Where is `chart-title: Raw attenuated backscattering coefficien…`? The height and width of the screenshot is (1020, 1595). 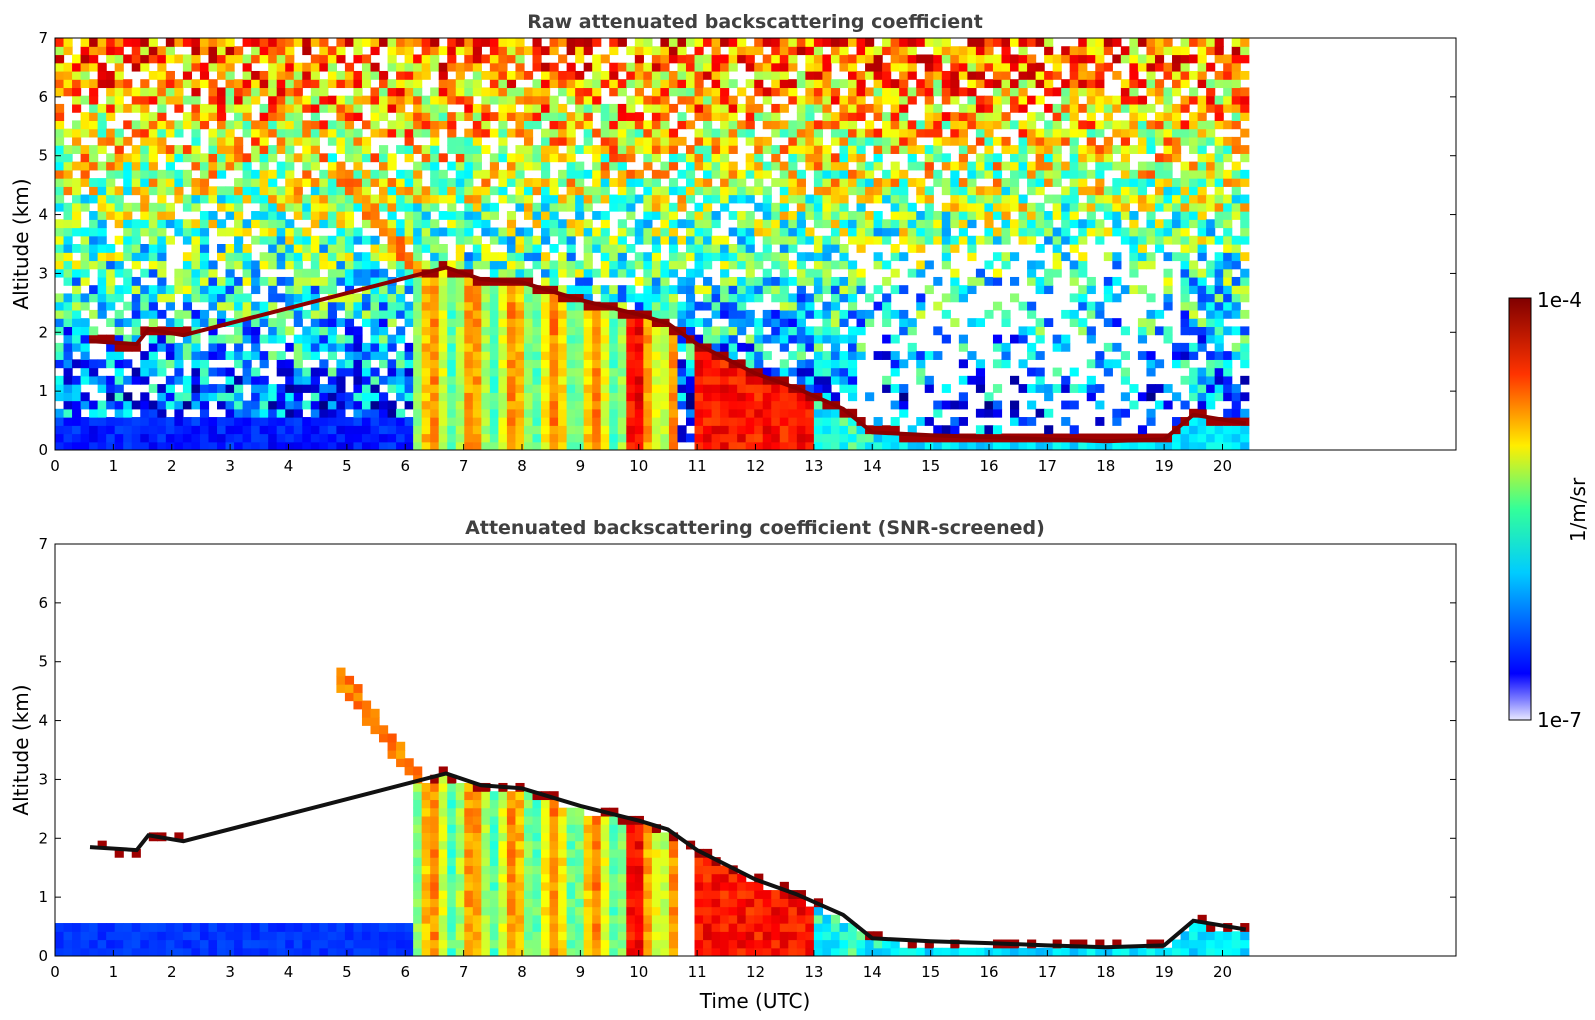 chart-title: Raw attenuated backscattering coefficien… is located at coordinates (755, 22).